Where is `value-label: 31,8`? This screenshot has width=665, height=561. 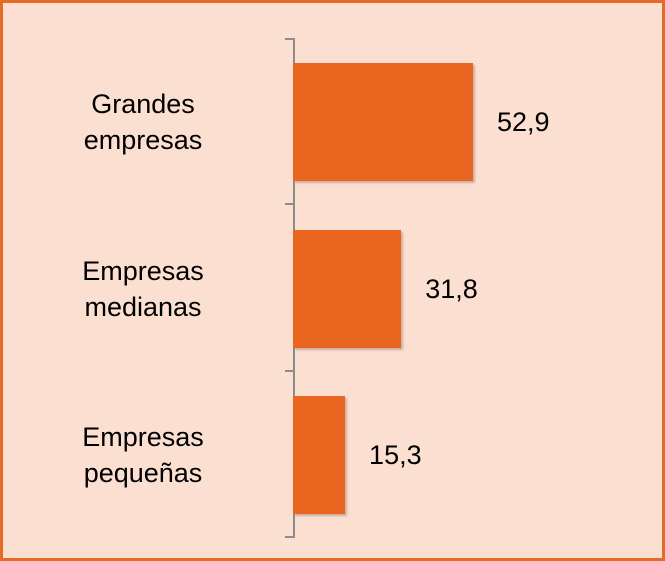
value-label: 31,8 is located at coordinates (451, 288).